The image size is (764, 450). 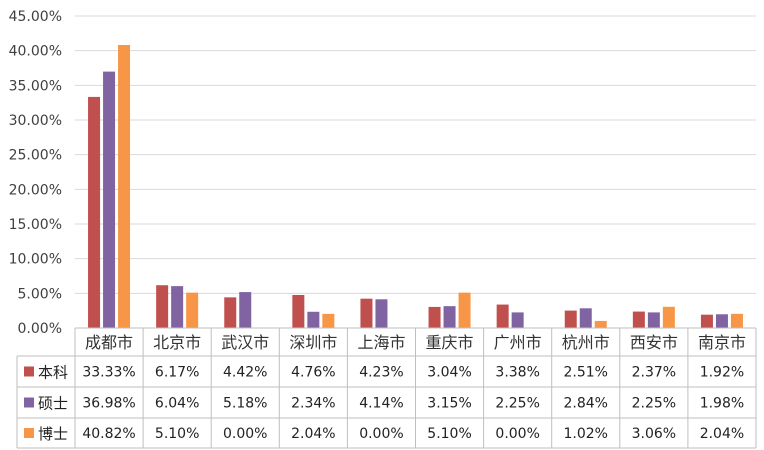 I want to click on data-label: 4.76%, so click(x=313, y=373).